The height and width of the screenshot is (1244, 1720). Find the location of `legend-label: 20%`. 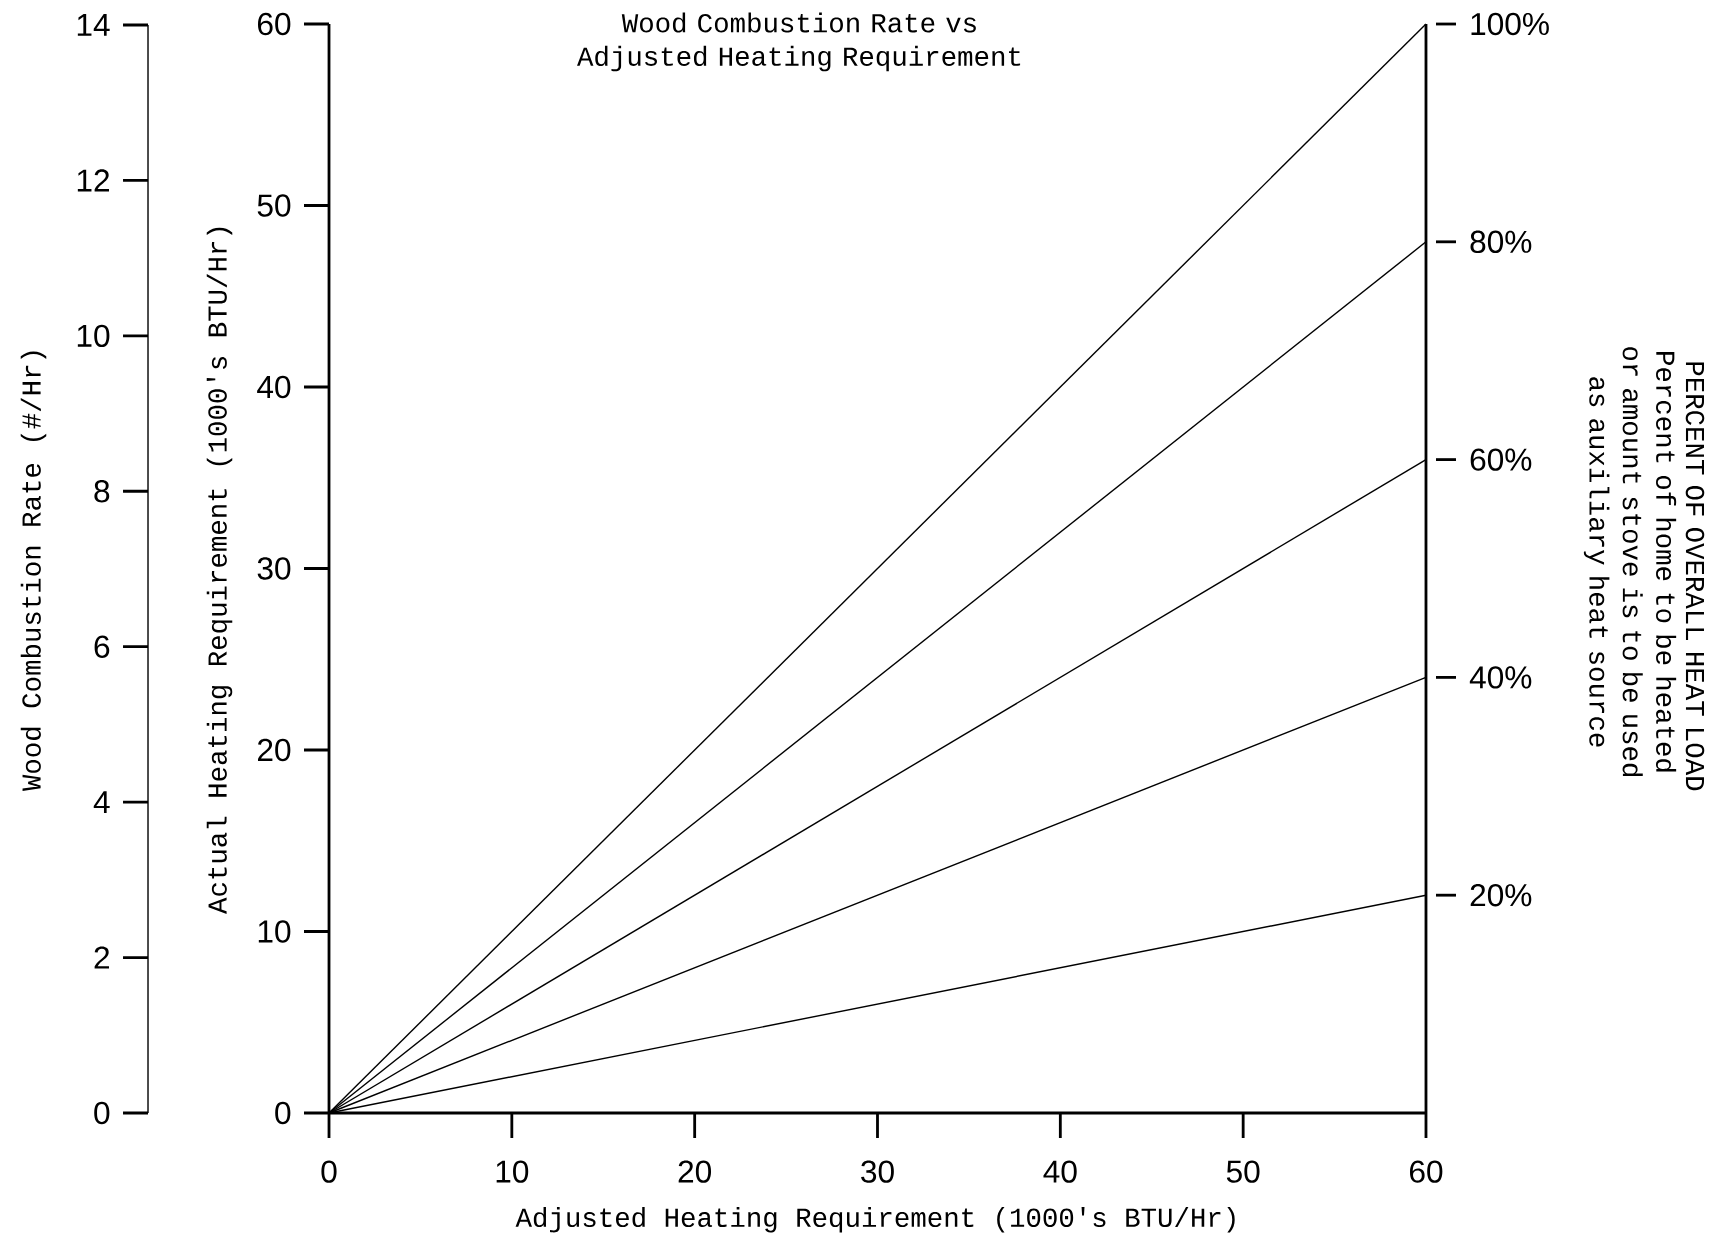

legend-label: 20% is located at coordinates (1501, 895).